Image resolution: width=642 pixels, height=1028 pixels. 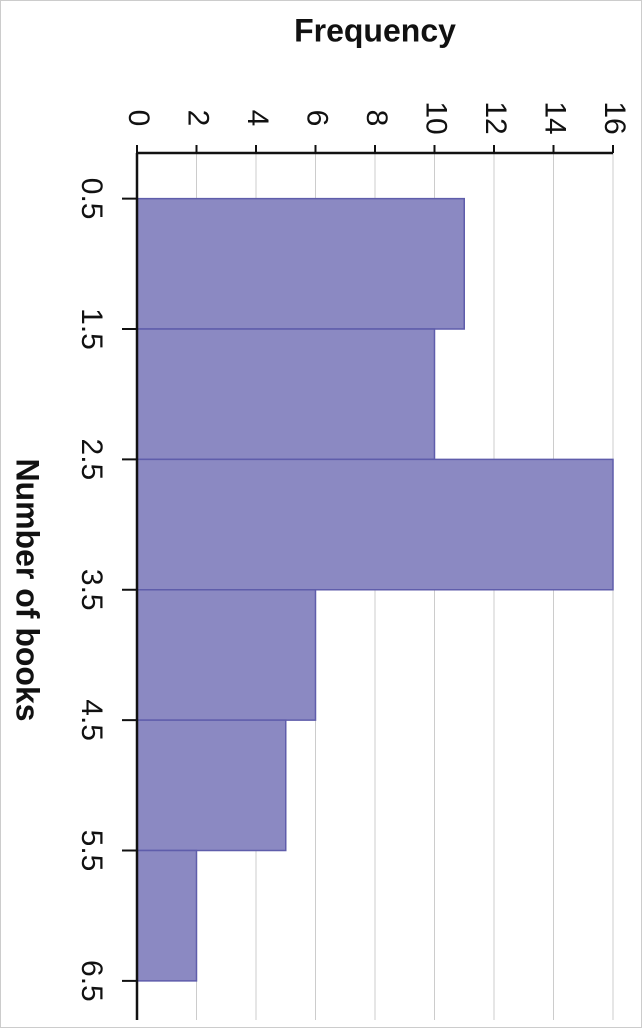 I want to click on y-tick-label: 8, so click(x=376, y=118).